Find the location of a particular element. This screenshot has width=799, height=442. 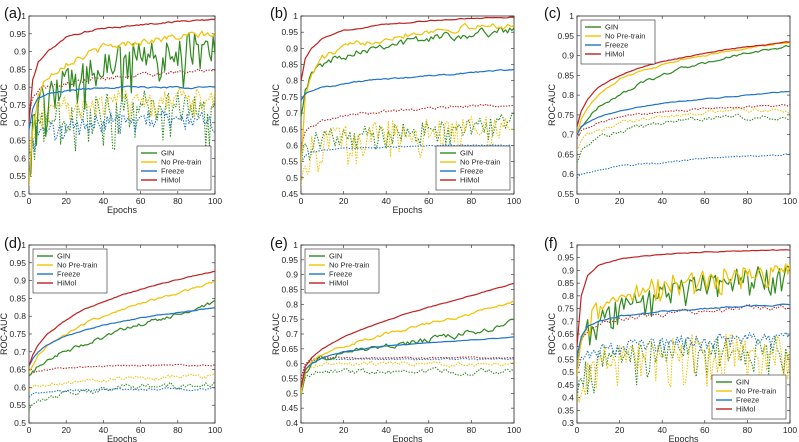

y-tick-label: 0.35 is located at coordinates (565, 410).